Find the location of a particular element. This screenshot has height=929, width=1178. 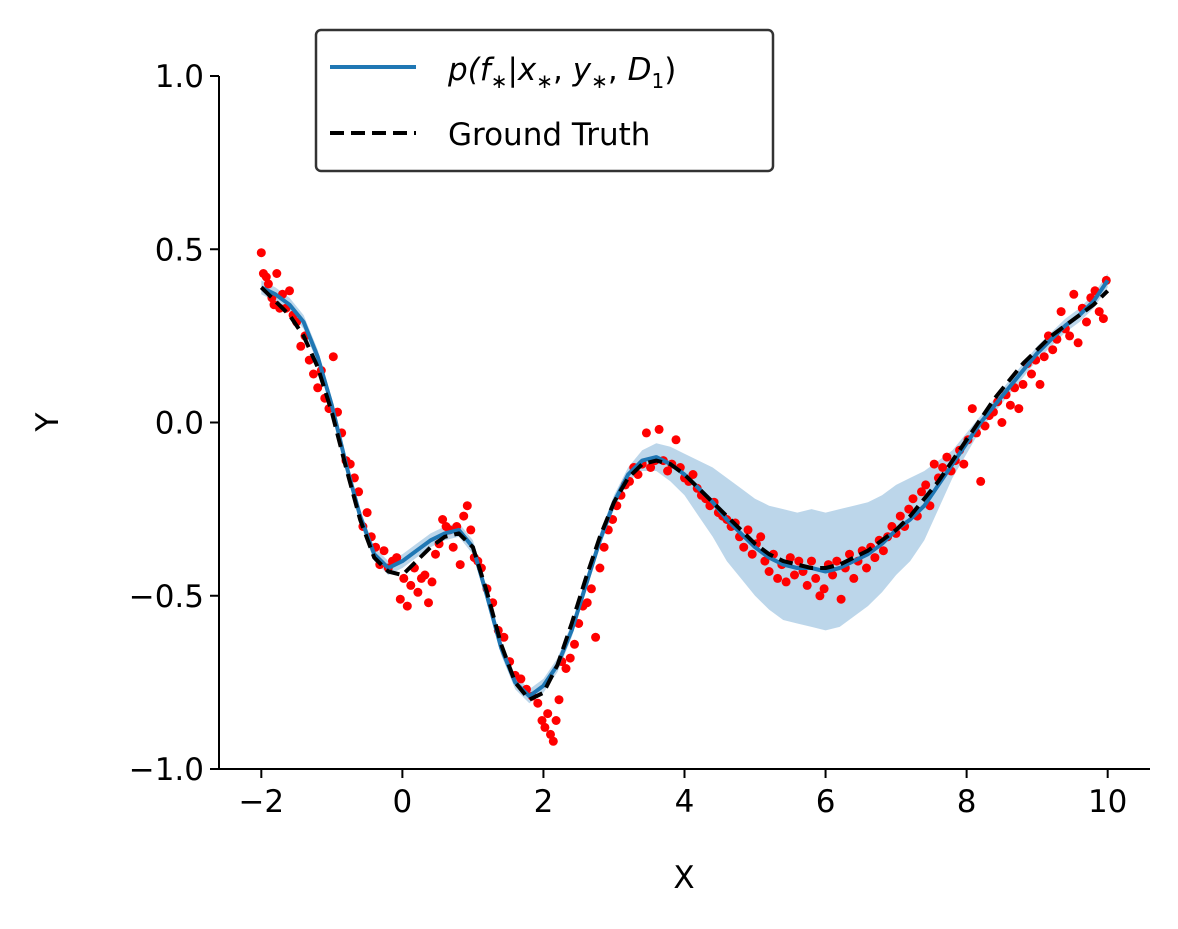

x-tick-label: −2 is located at coordinates (261, 802).